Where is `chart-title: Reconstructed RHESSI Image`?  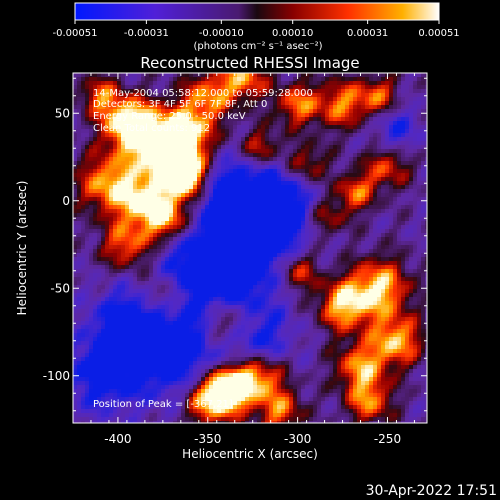 chart-title: Reconstructed RHESSI Image is located at coordinates (249, 63).